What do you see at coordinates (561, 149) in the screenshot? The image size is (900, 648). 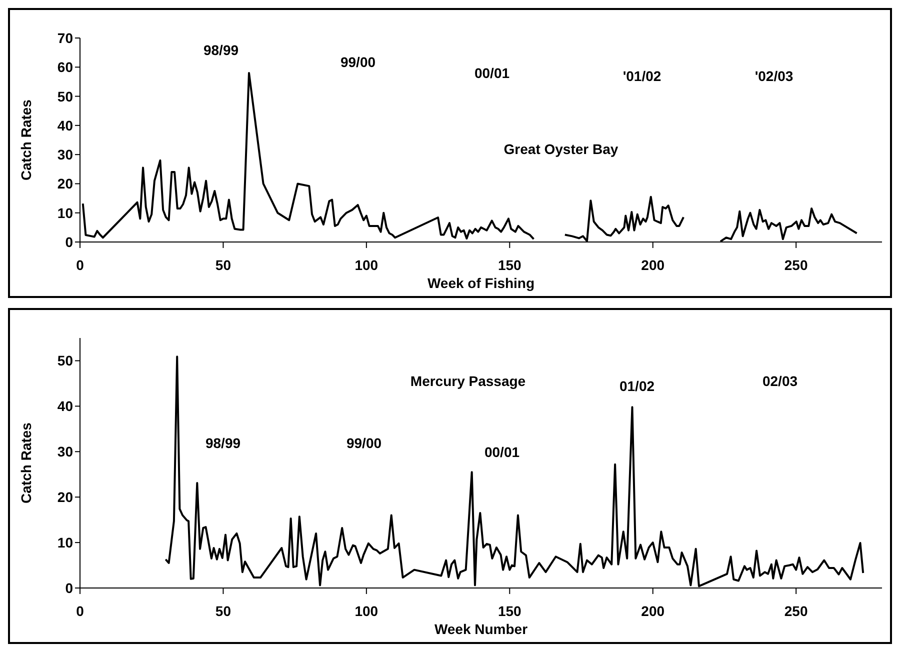 I see `annotation: Great Oyster Bay` at bounding box center [561, 149].